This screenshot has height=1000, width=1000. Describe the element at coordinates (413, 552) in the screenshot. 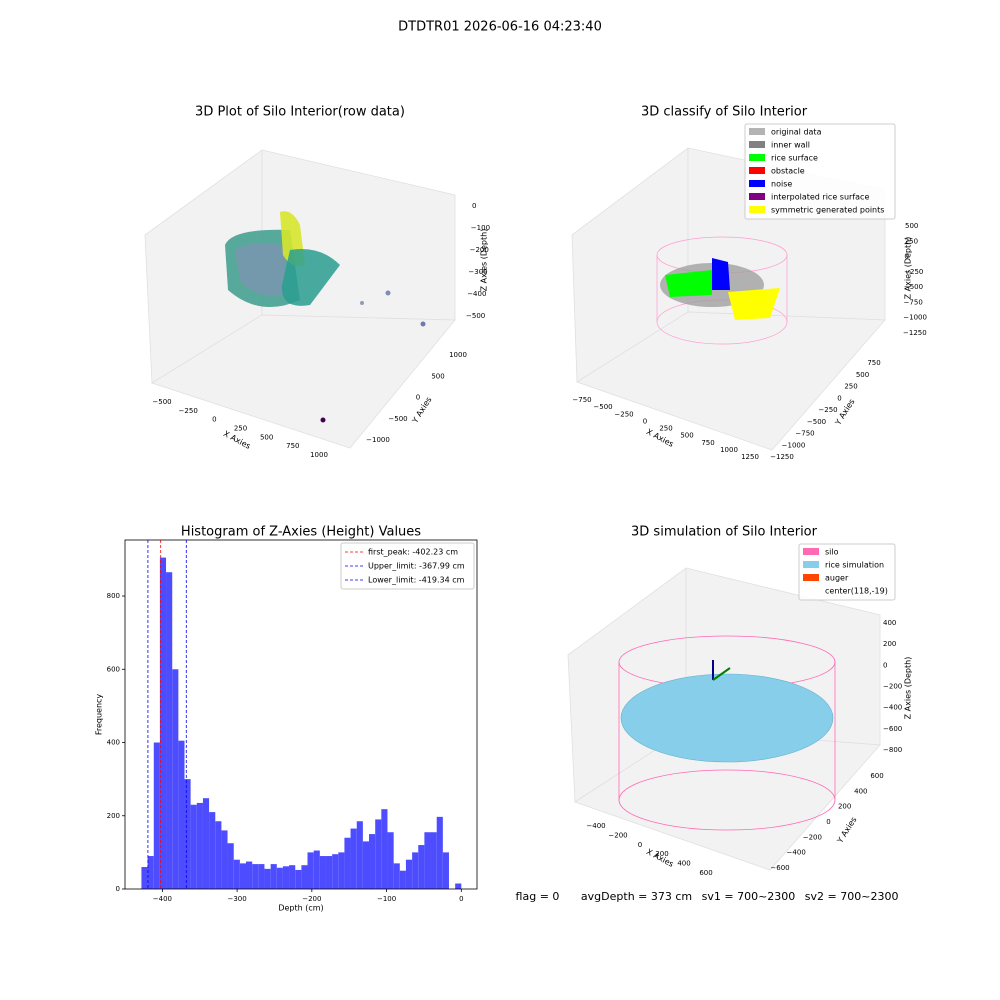

I see `legend-label: first_peak: -402.23 cm` at that location.